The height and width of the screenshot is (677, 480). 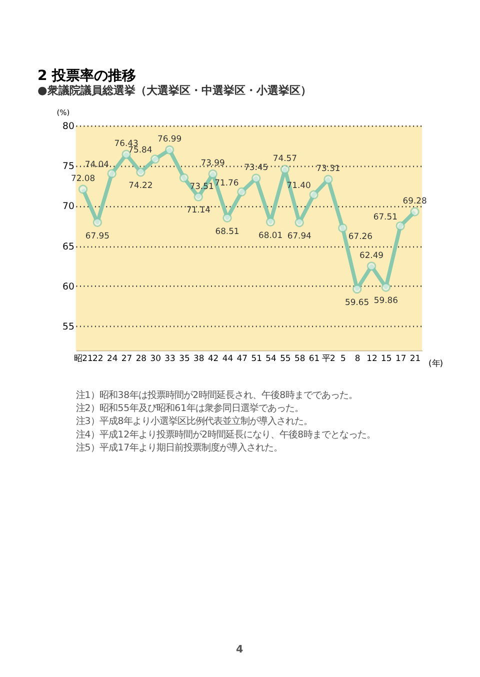 I want to click on x-tick-label: 24, so click(x=112, y=358).